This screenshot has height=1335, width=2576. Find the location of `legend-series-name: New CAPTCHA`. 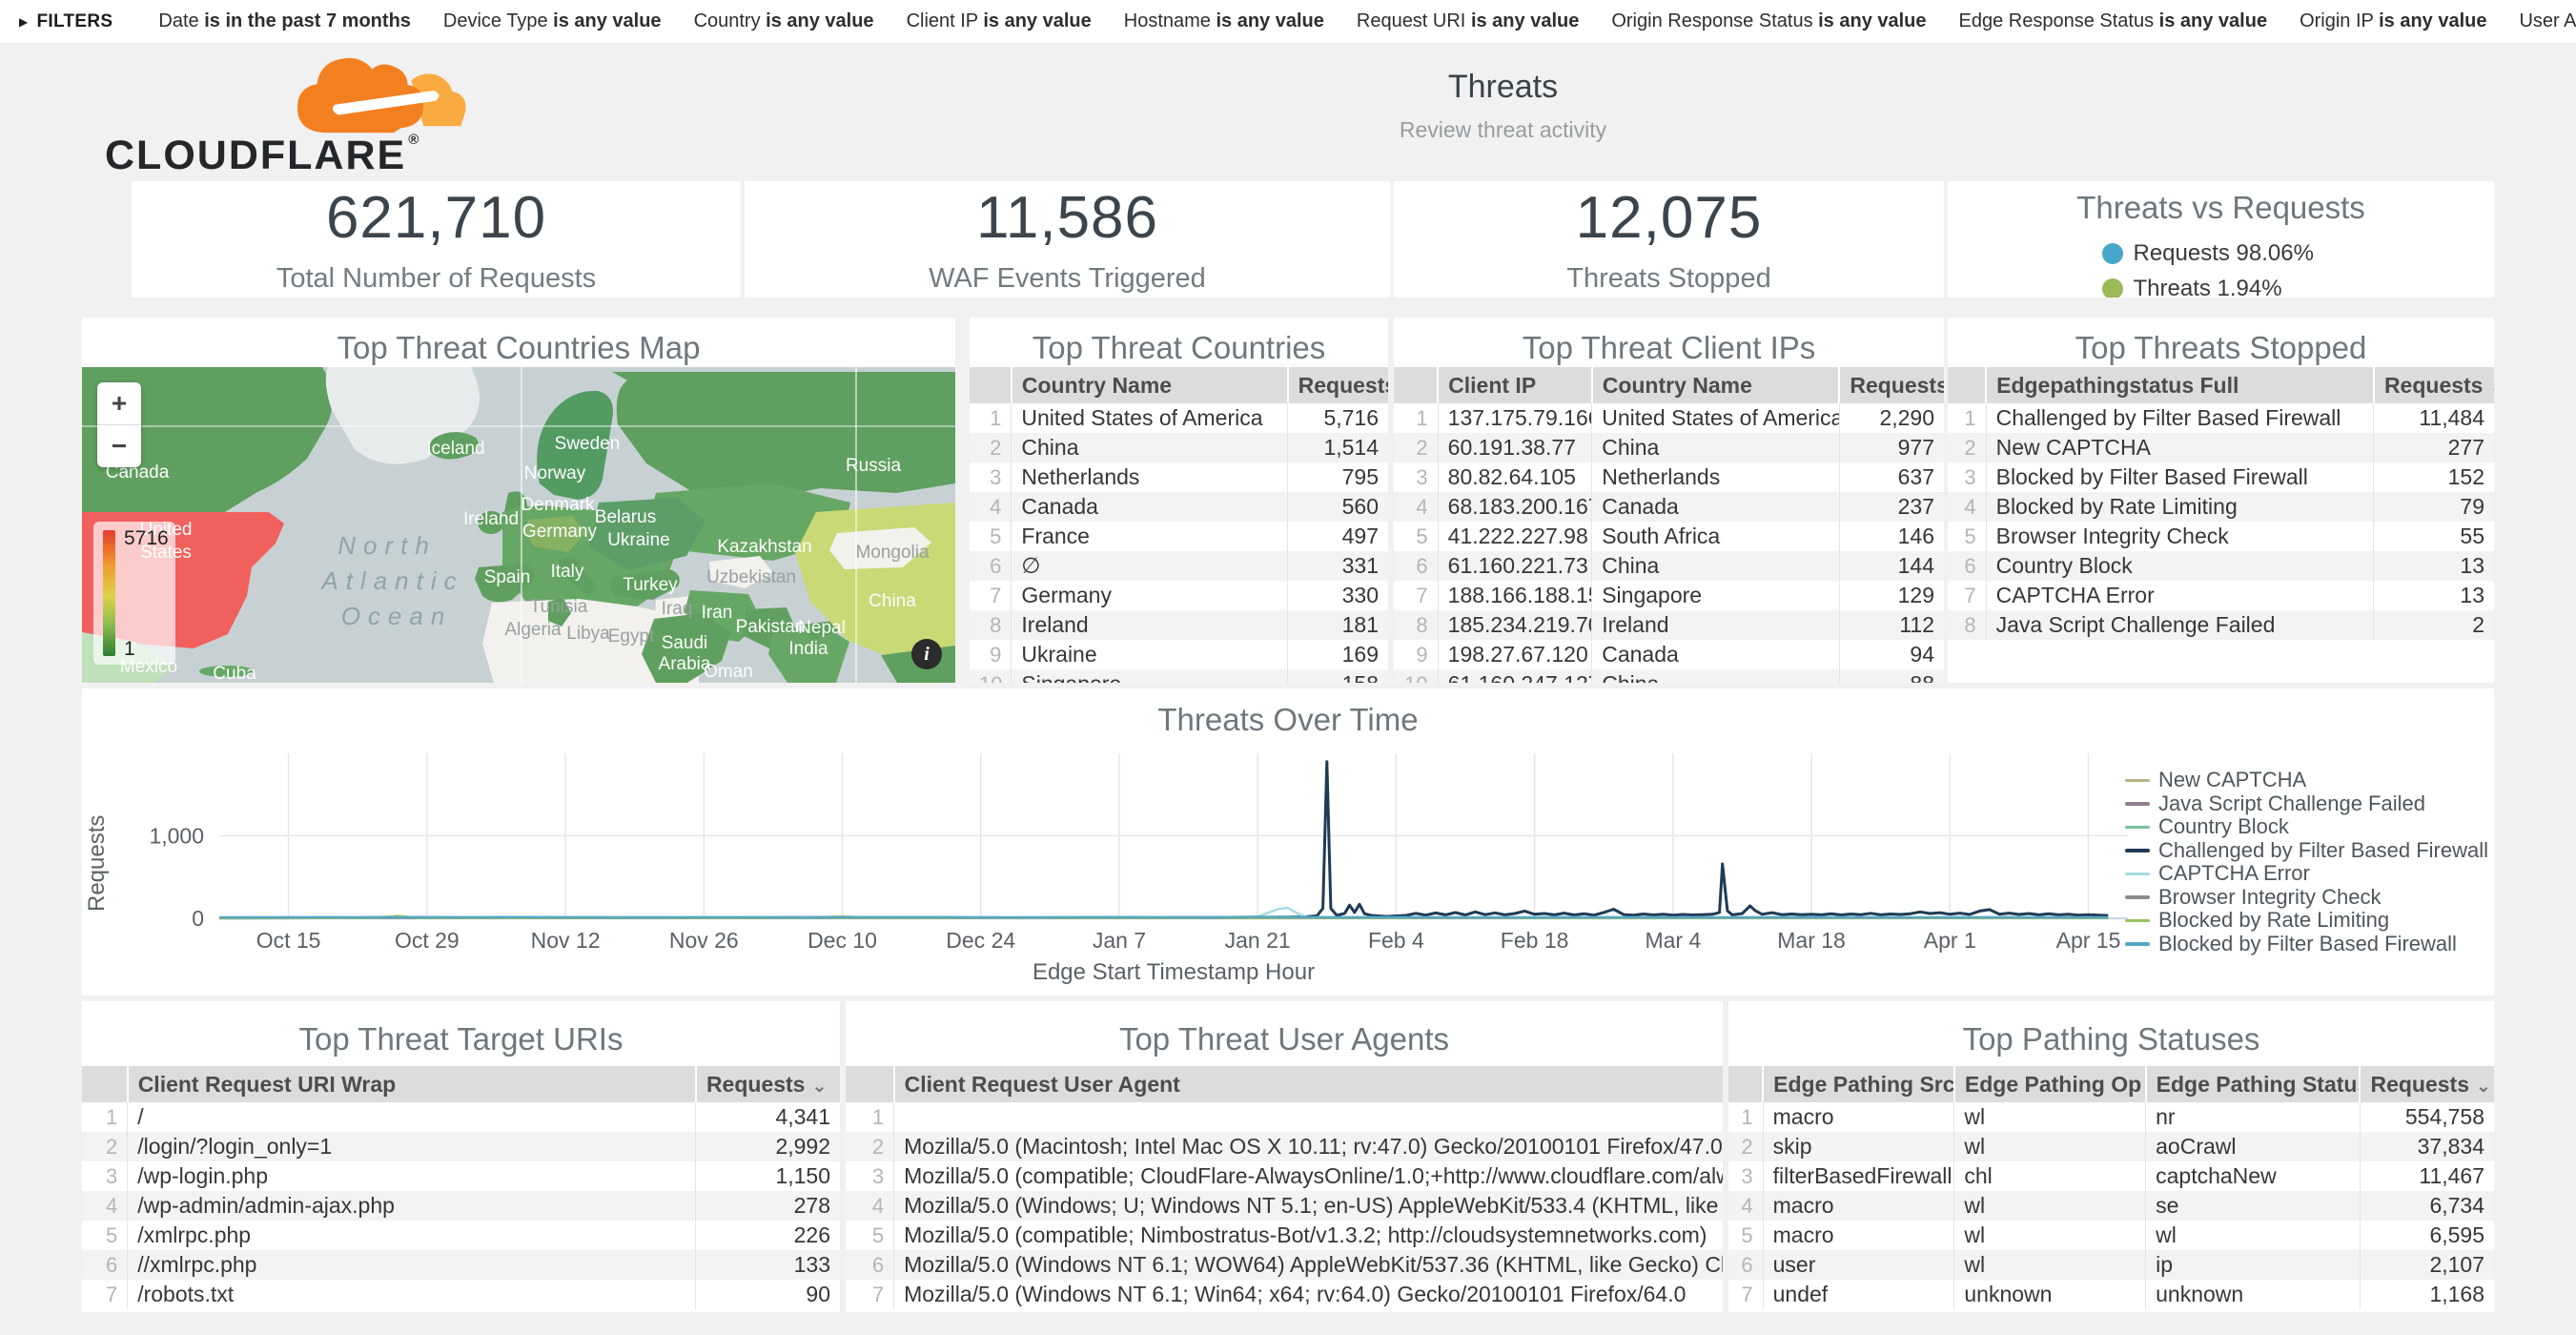

legend-series-name: New CAPTCHA is located at coordinates (2232, 780).